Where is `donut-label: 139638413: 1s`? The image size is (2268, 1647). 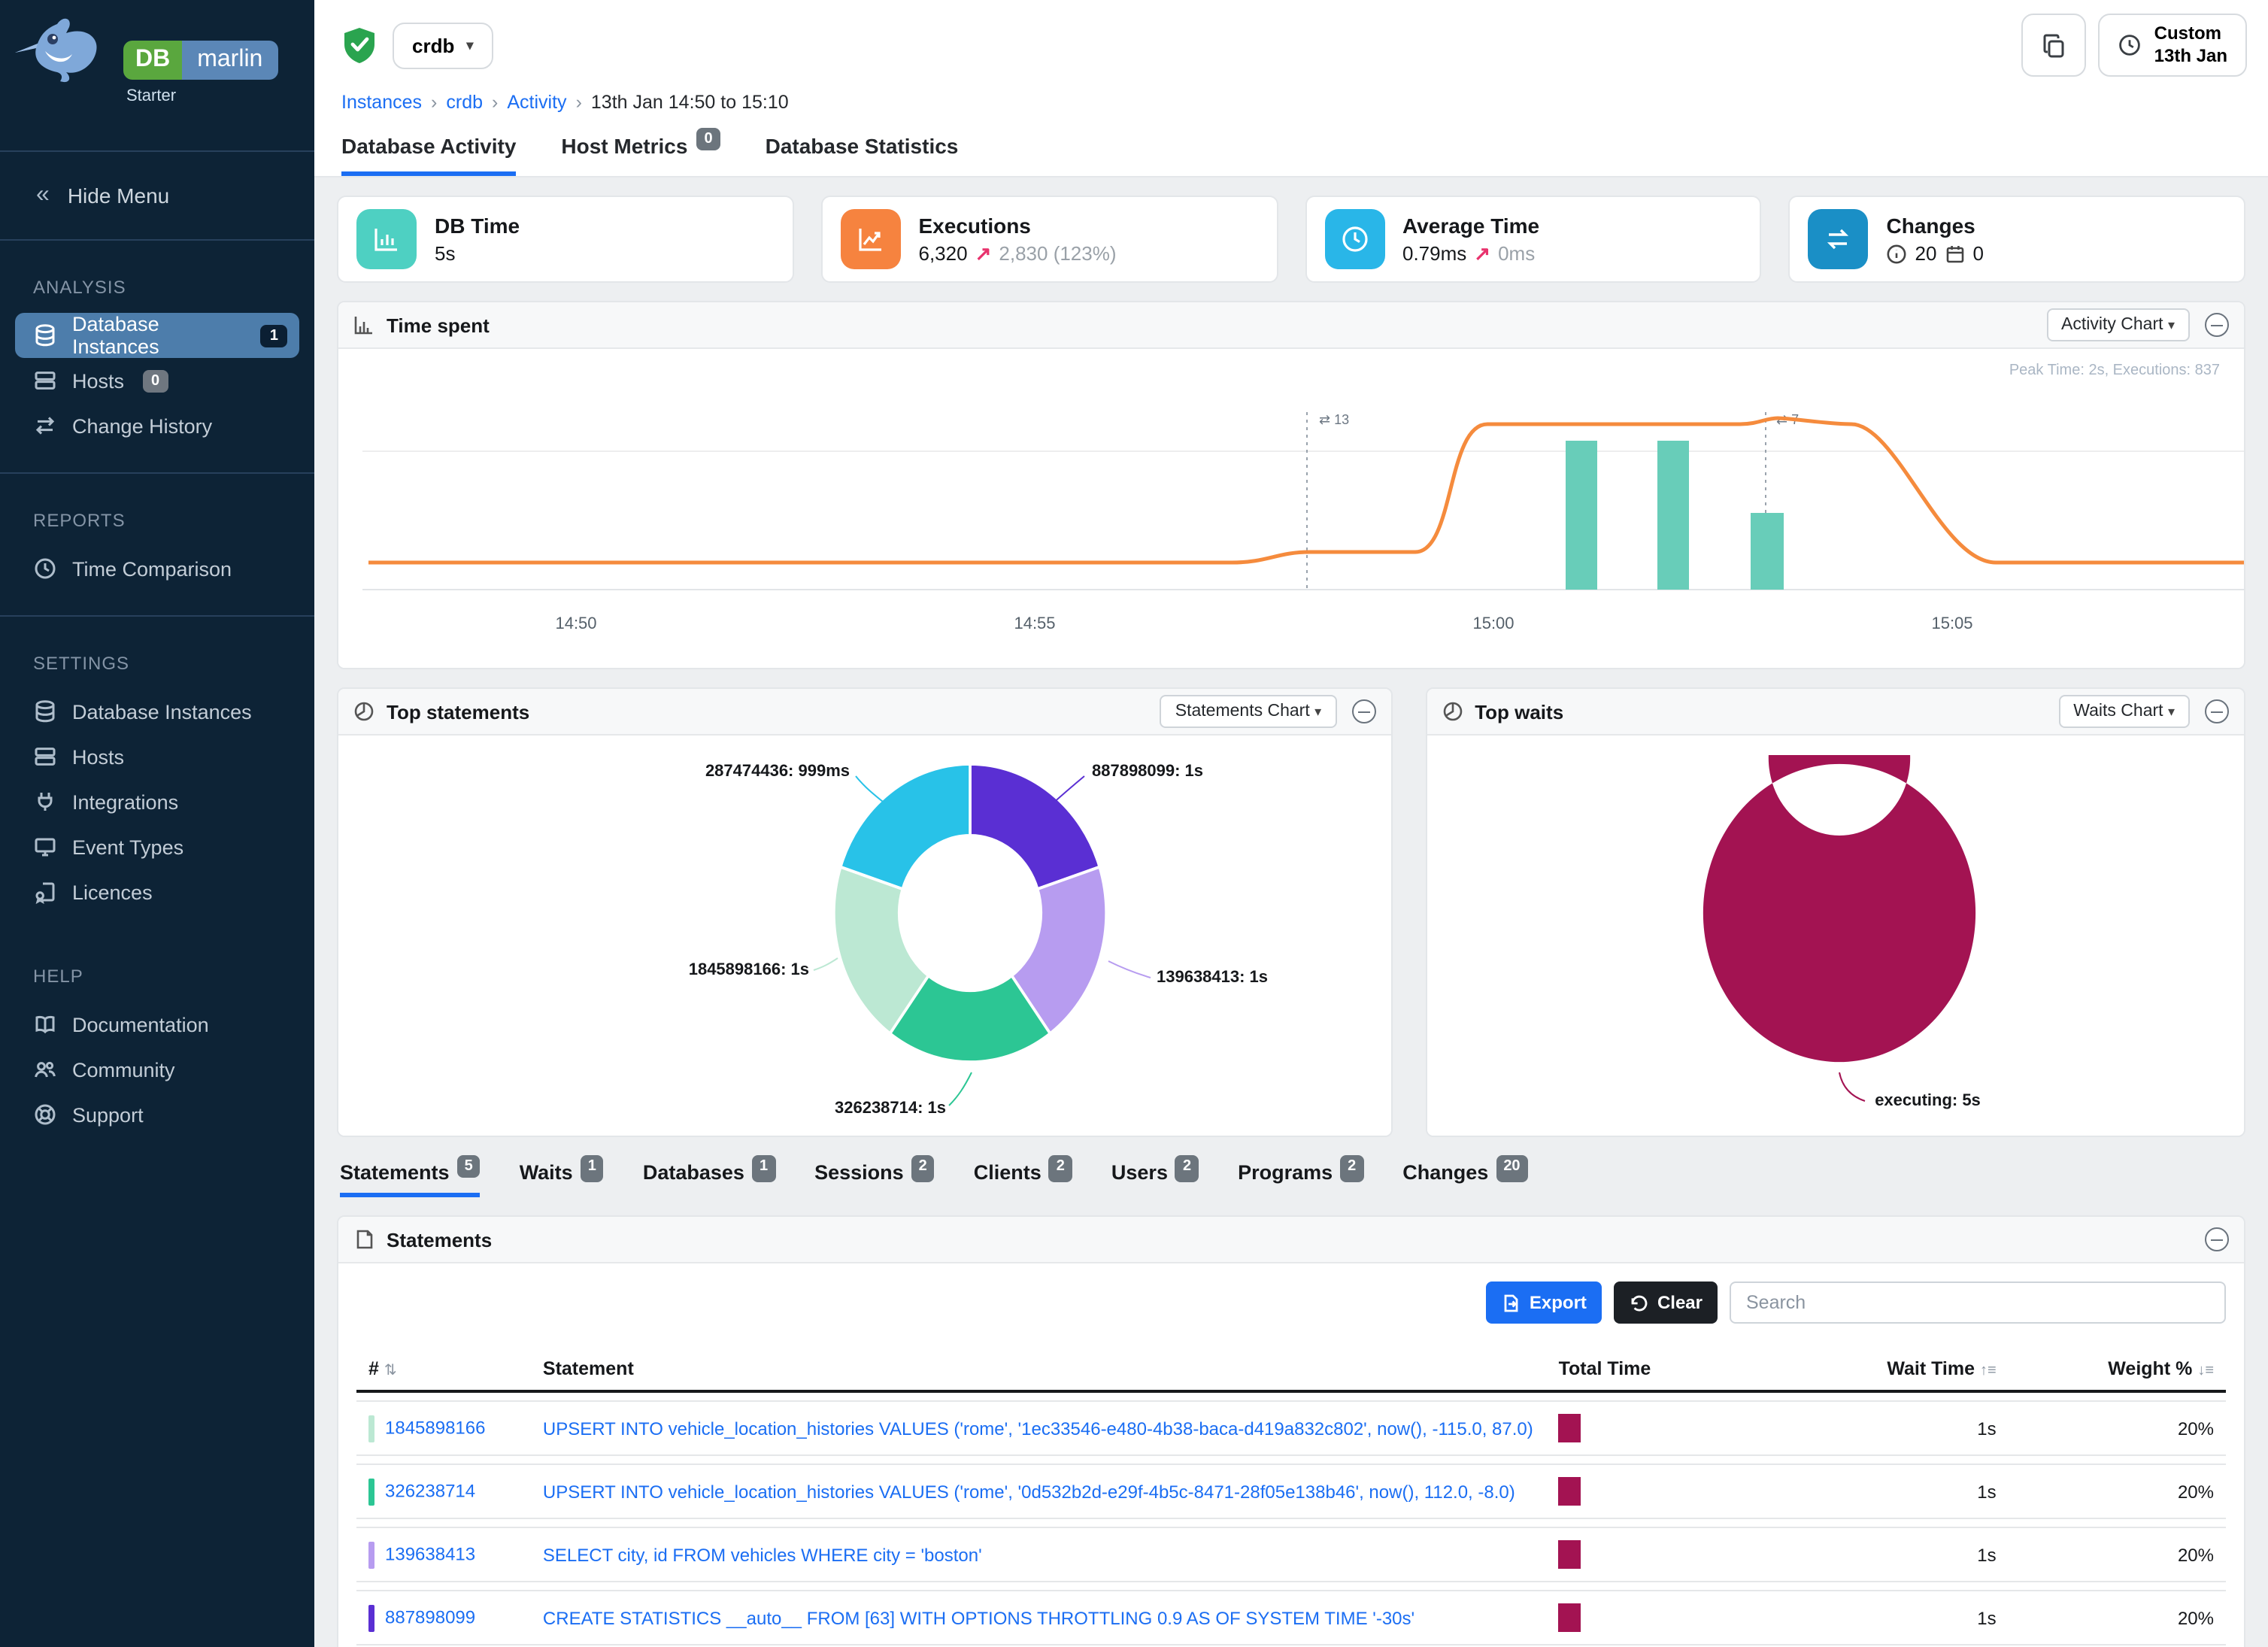 donut-label: 139638413: 1s is located at coordinates (1213, 978).